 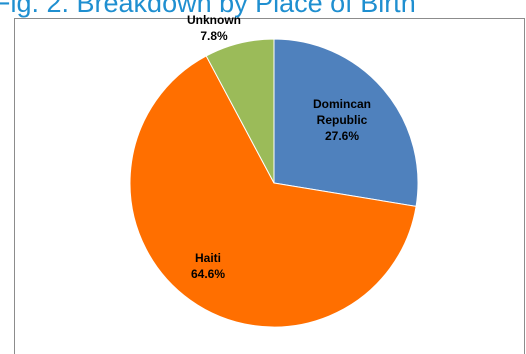 I want to click on data-label-line: Republic, so click(x=342, y=120).